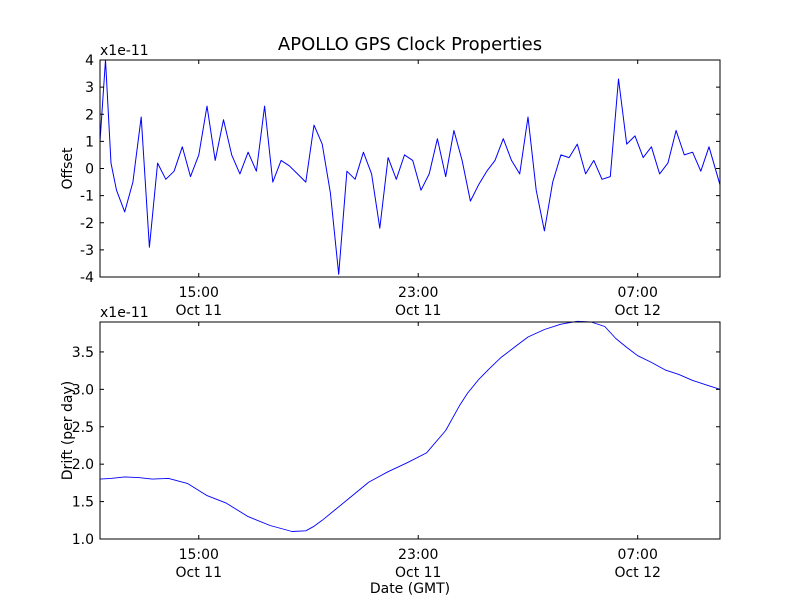  Describe the element at coordinates (68, 430) in the screenshot. I see `drift-ylabel: Drift (per day)` at that location.